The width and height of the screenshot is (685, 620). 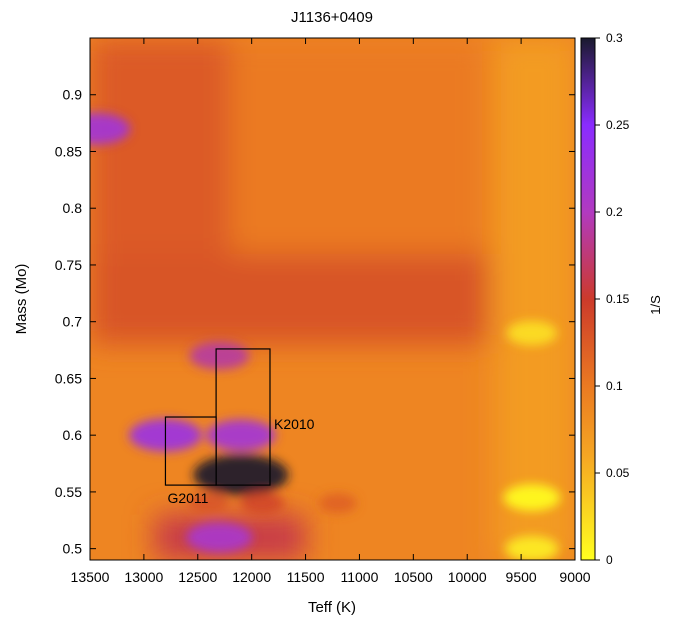 I want to click on region-boxes: G2011 K2010, so click(x=239, y=427).